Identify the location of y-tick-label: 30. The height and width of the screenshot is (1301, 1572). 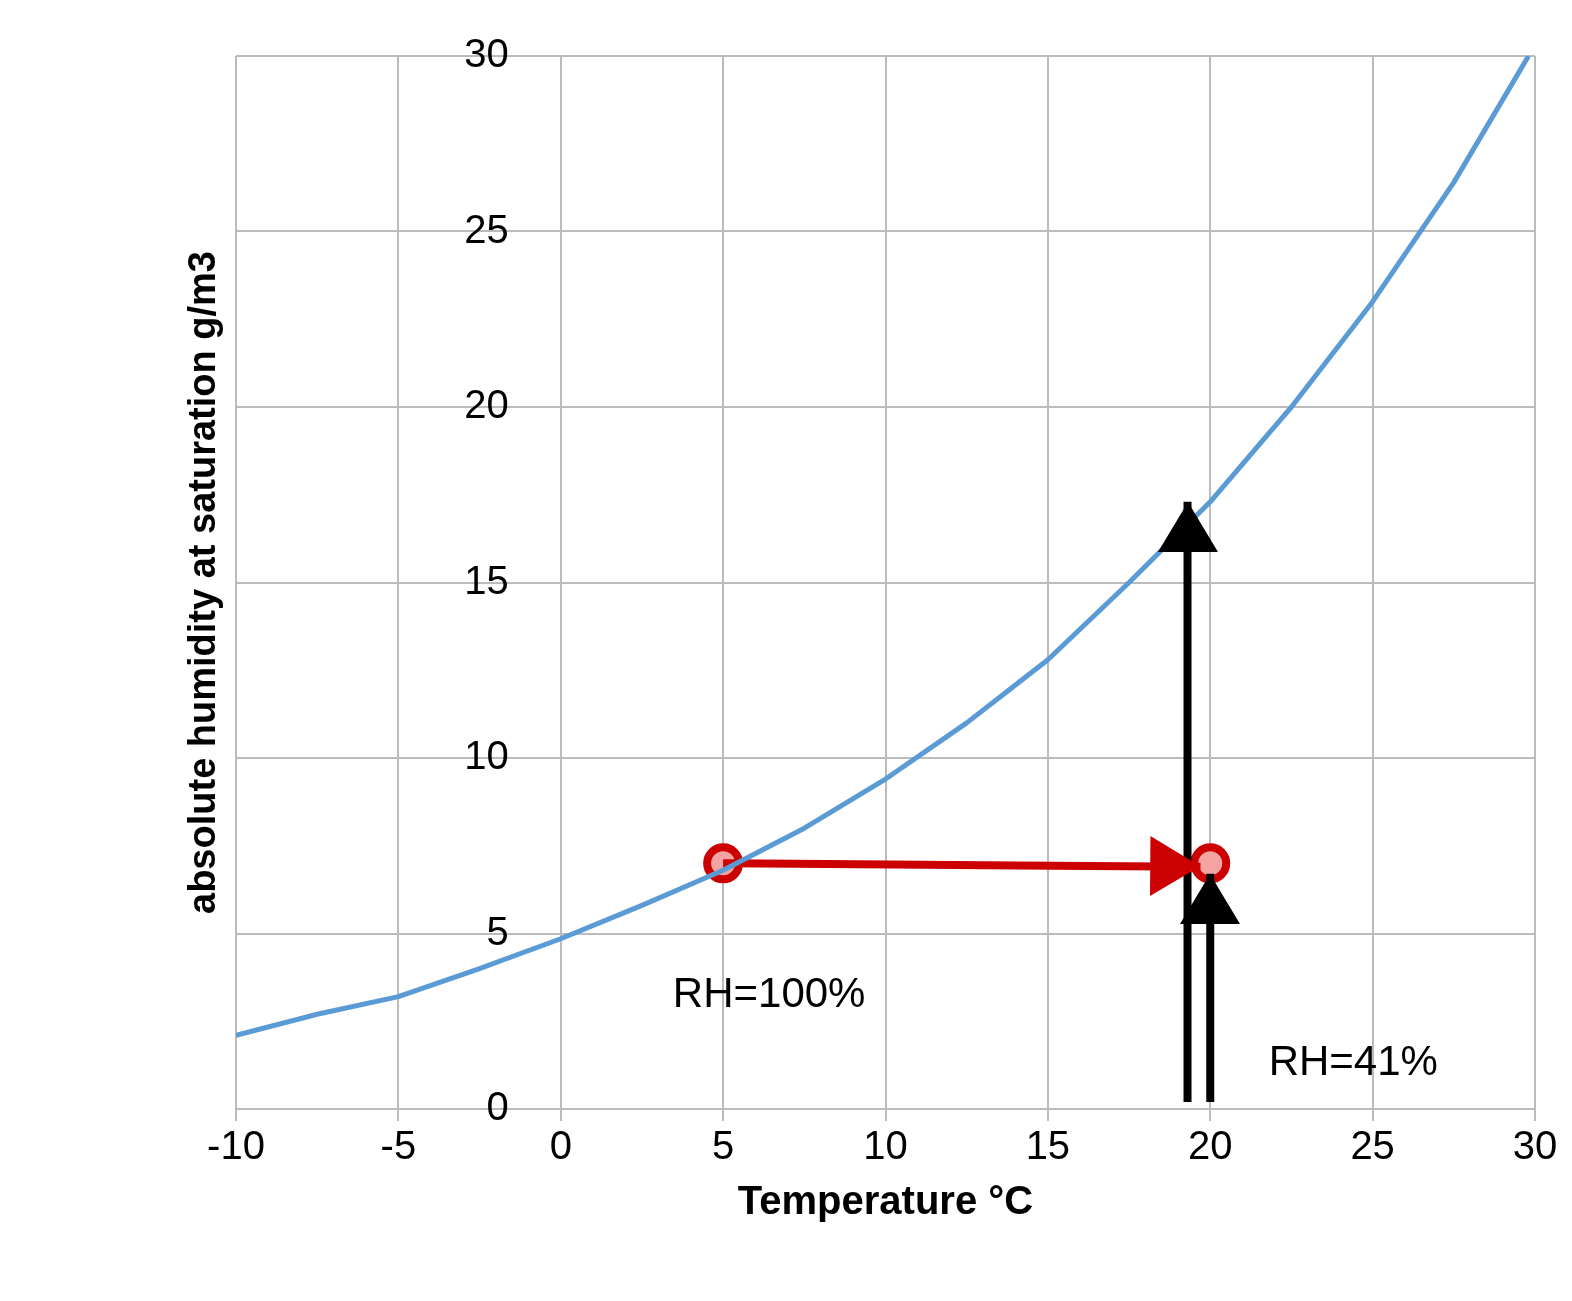
(486, 53).